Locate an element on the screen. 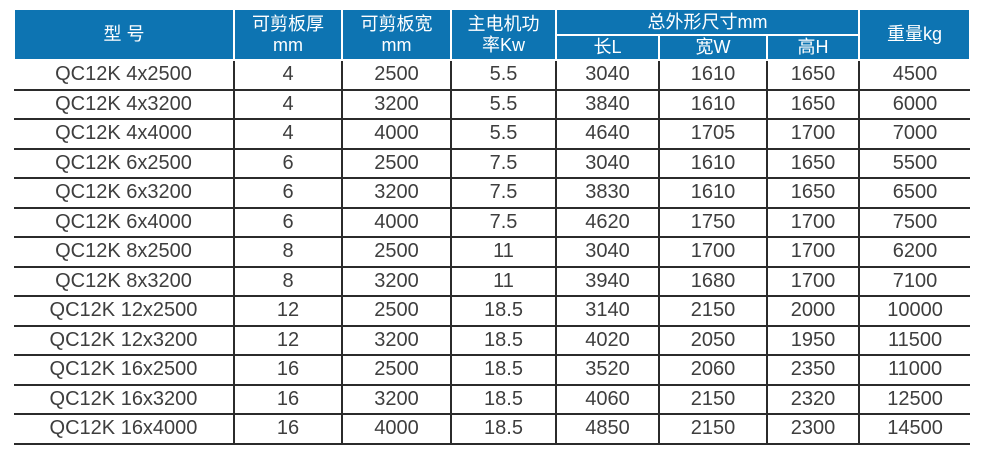 This screenshot has width=992, height=450. table-cell: QC12K 16x3200 is located at coordinates (124, 399).